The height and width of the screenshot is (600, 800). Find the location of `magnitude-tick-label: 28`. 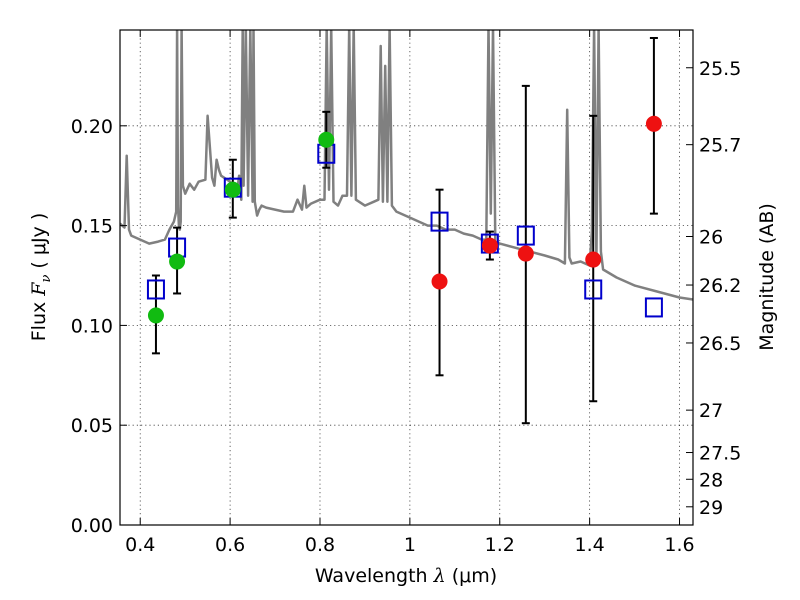

magnitude-tick-label: 28 is located at coordinates (711, 480).